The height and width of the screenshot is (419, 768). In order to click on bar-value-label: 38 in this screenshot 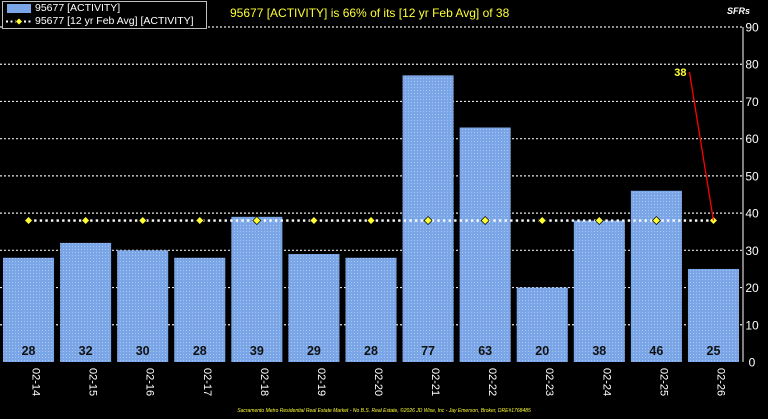, I will do `click(599, 351)`.